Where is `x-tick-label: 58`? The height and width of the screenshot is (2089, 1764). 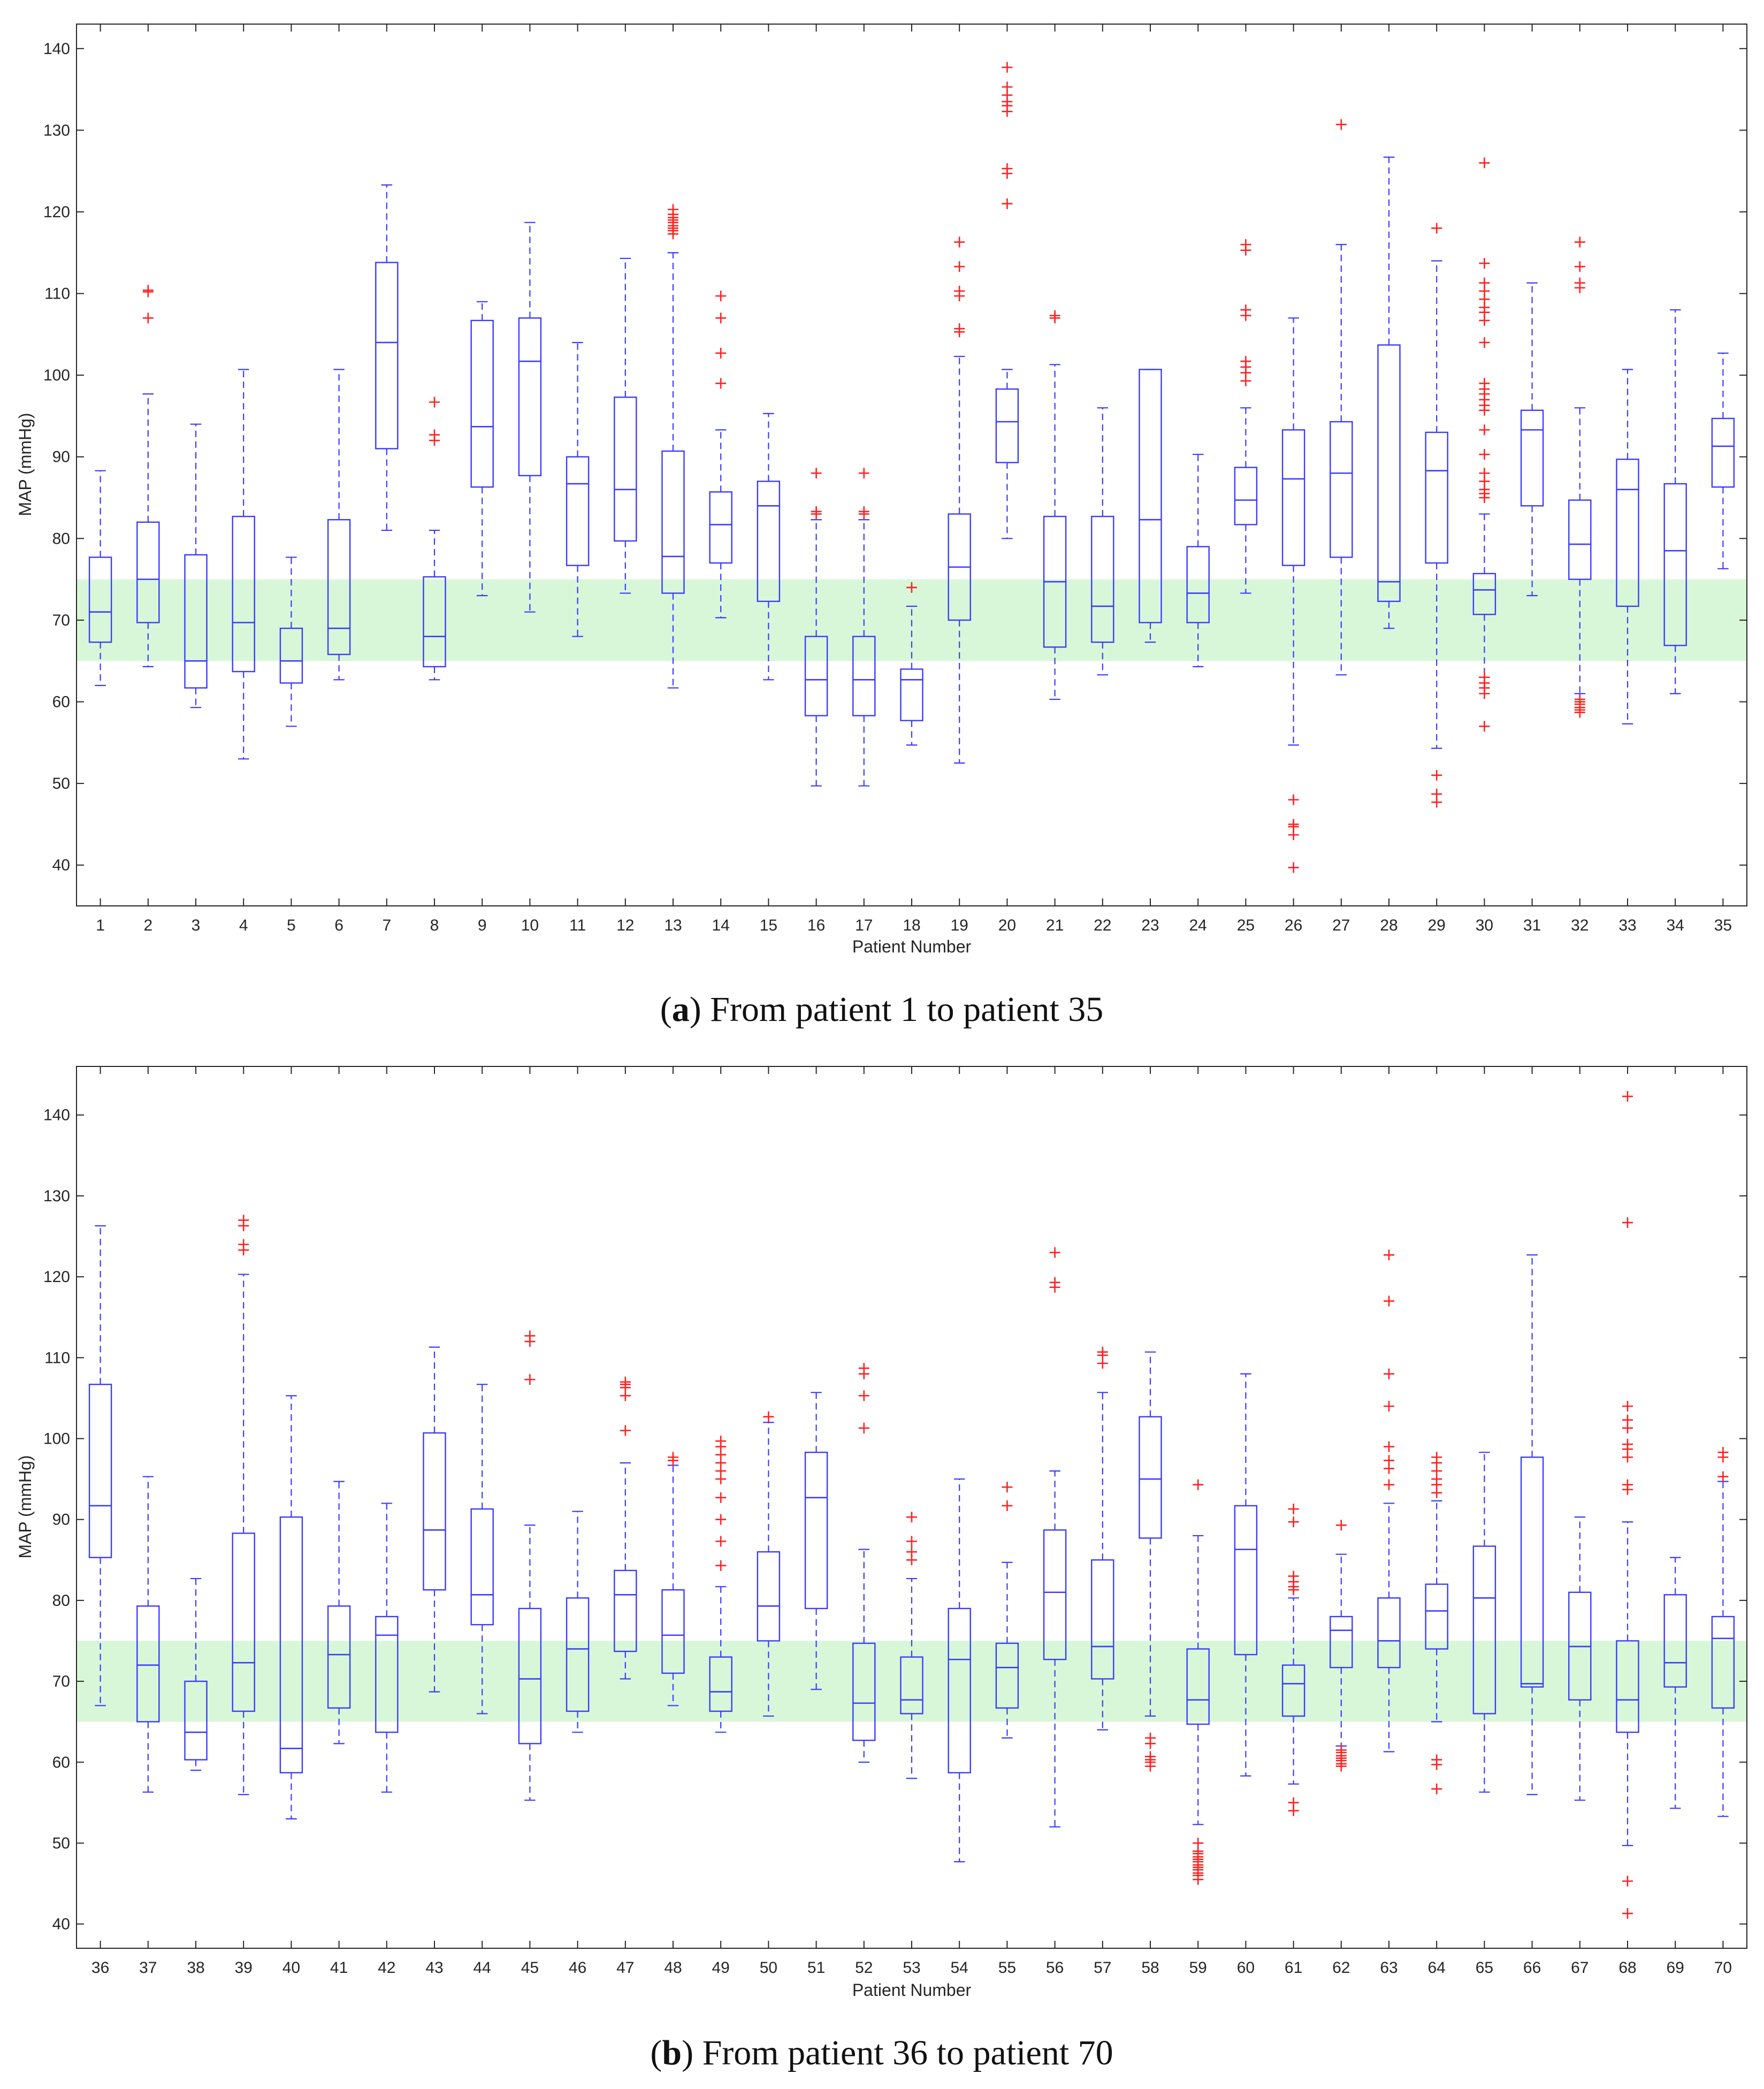 x-tick-label: 58 is located at coordinates (1150, 1968).